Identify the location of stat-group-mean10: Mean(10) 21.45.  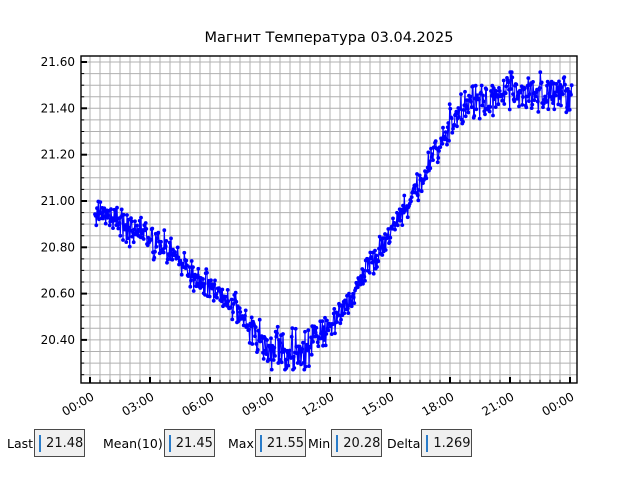
(159, 443).